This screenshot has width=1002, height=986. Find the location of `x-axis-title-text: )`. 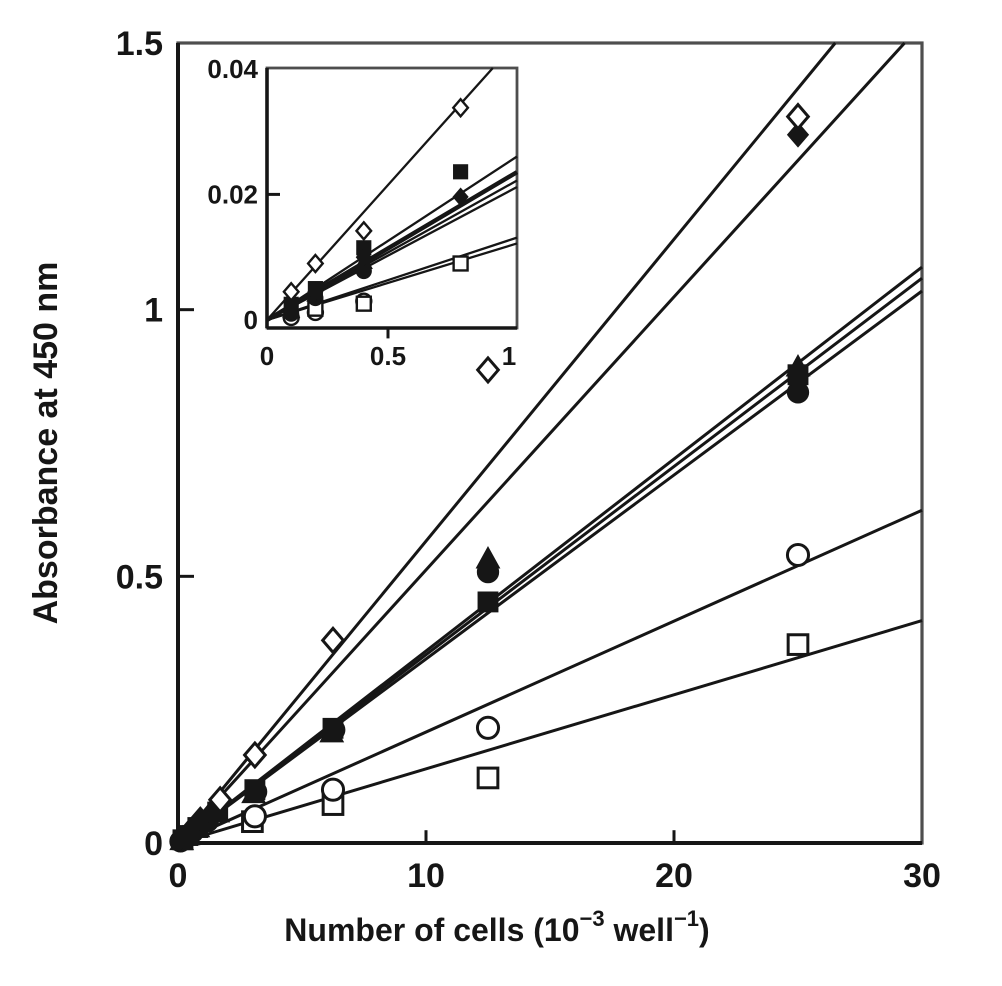

x-axis-title-text: ) is located at coordinates (704, 930).